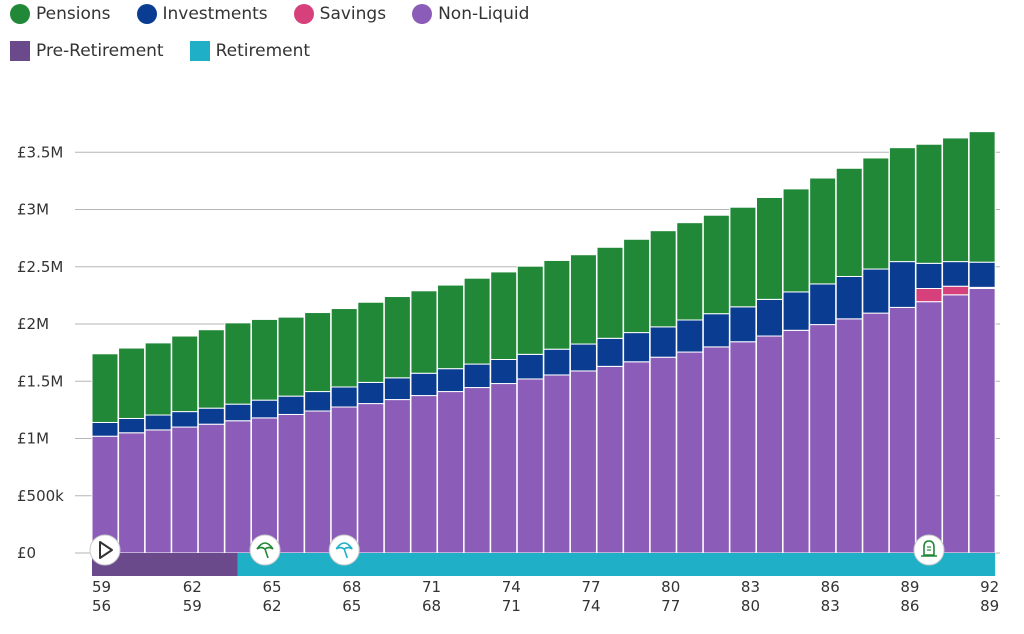 This screenshot has height=634, width=1024. What do you see at coordinates (60, 14) in the screenshot?
I see `legend-item-pensions: Pensions` at bounding box center [60, 14].